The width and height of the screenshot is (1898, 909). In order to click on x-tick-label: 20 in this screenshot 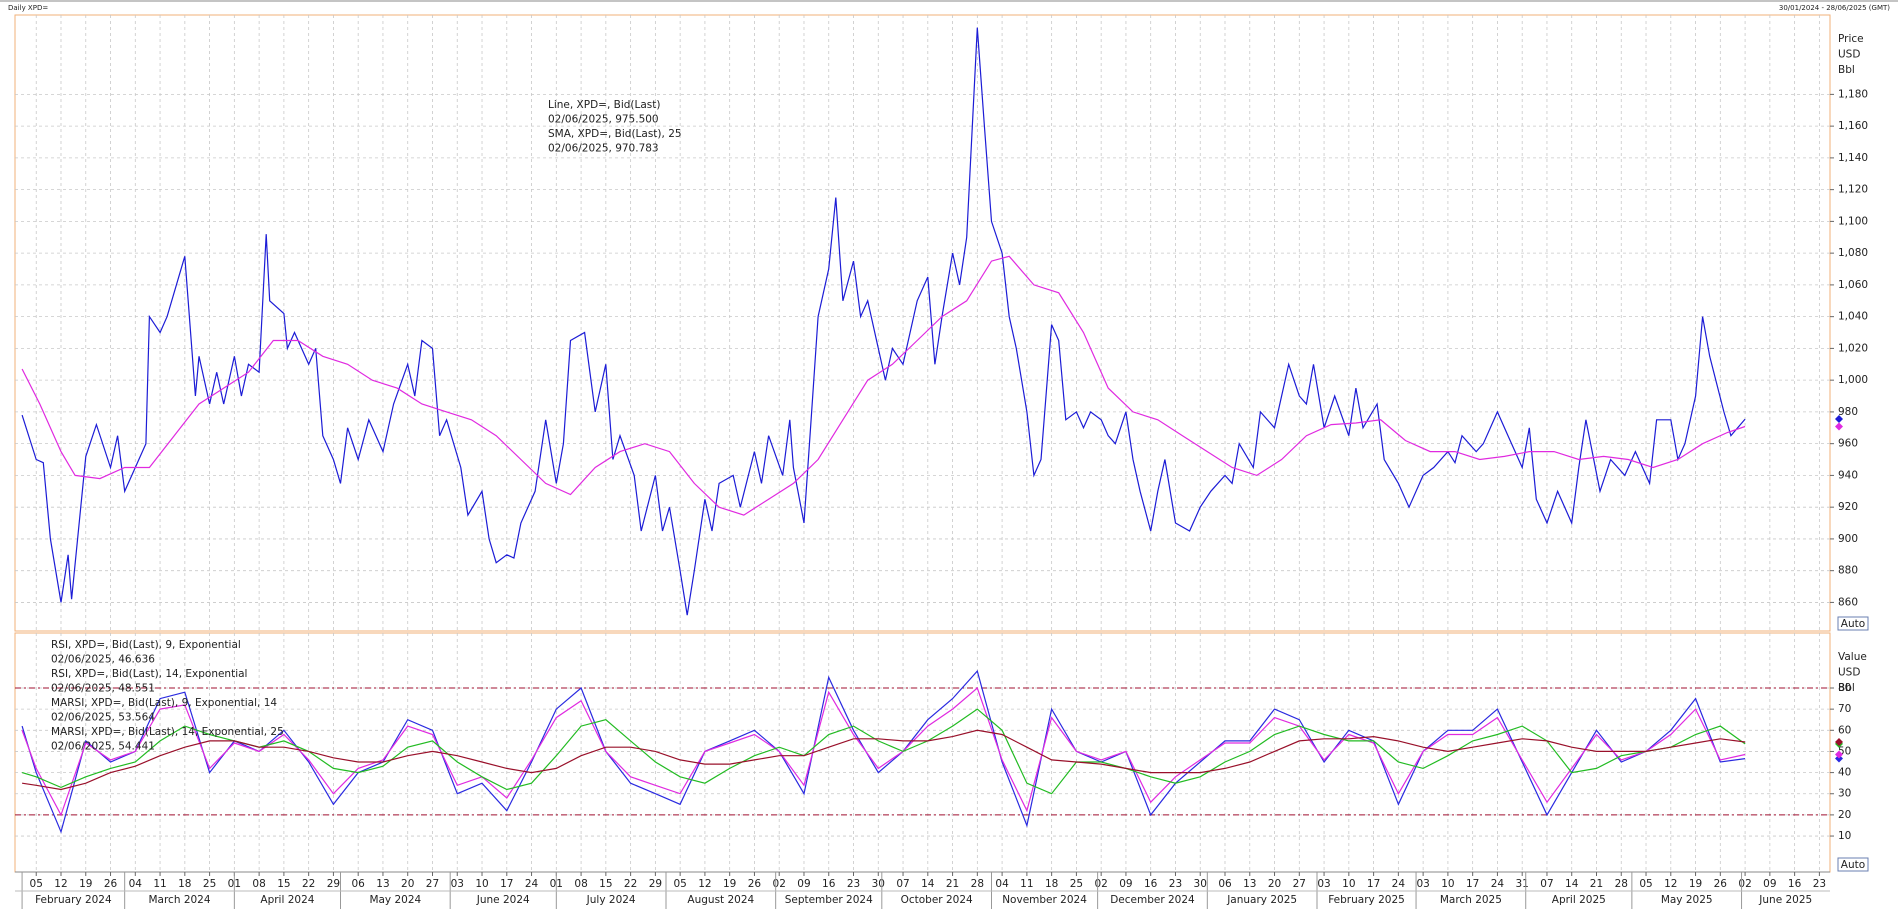, I will do `click(407, 884)`.